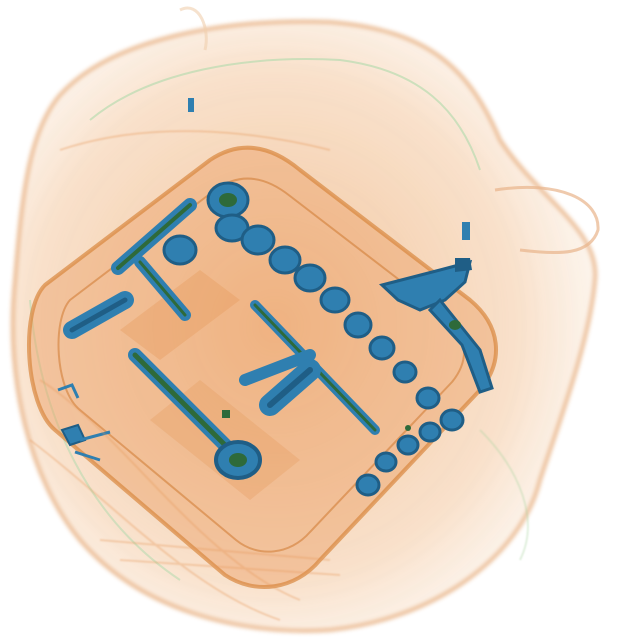 This screenshot has width=622, height=644. I want to click on handgun, so click(436, 326).